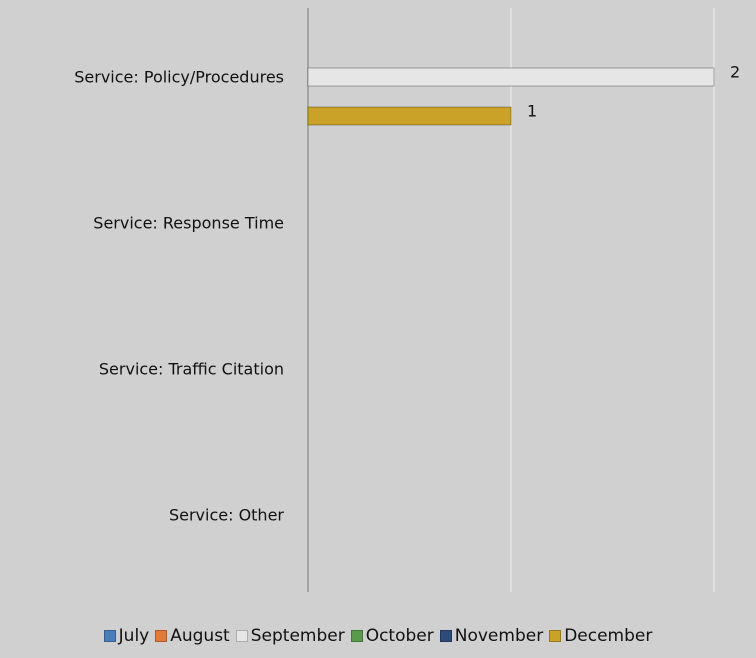  I want to click on legend-label: July, so click(134, 636).